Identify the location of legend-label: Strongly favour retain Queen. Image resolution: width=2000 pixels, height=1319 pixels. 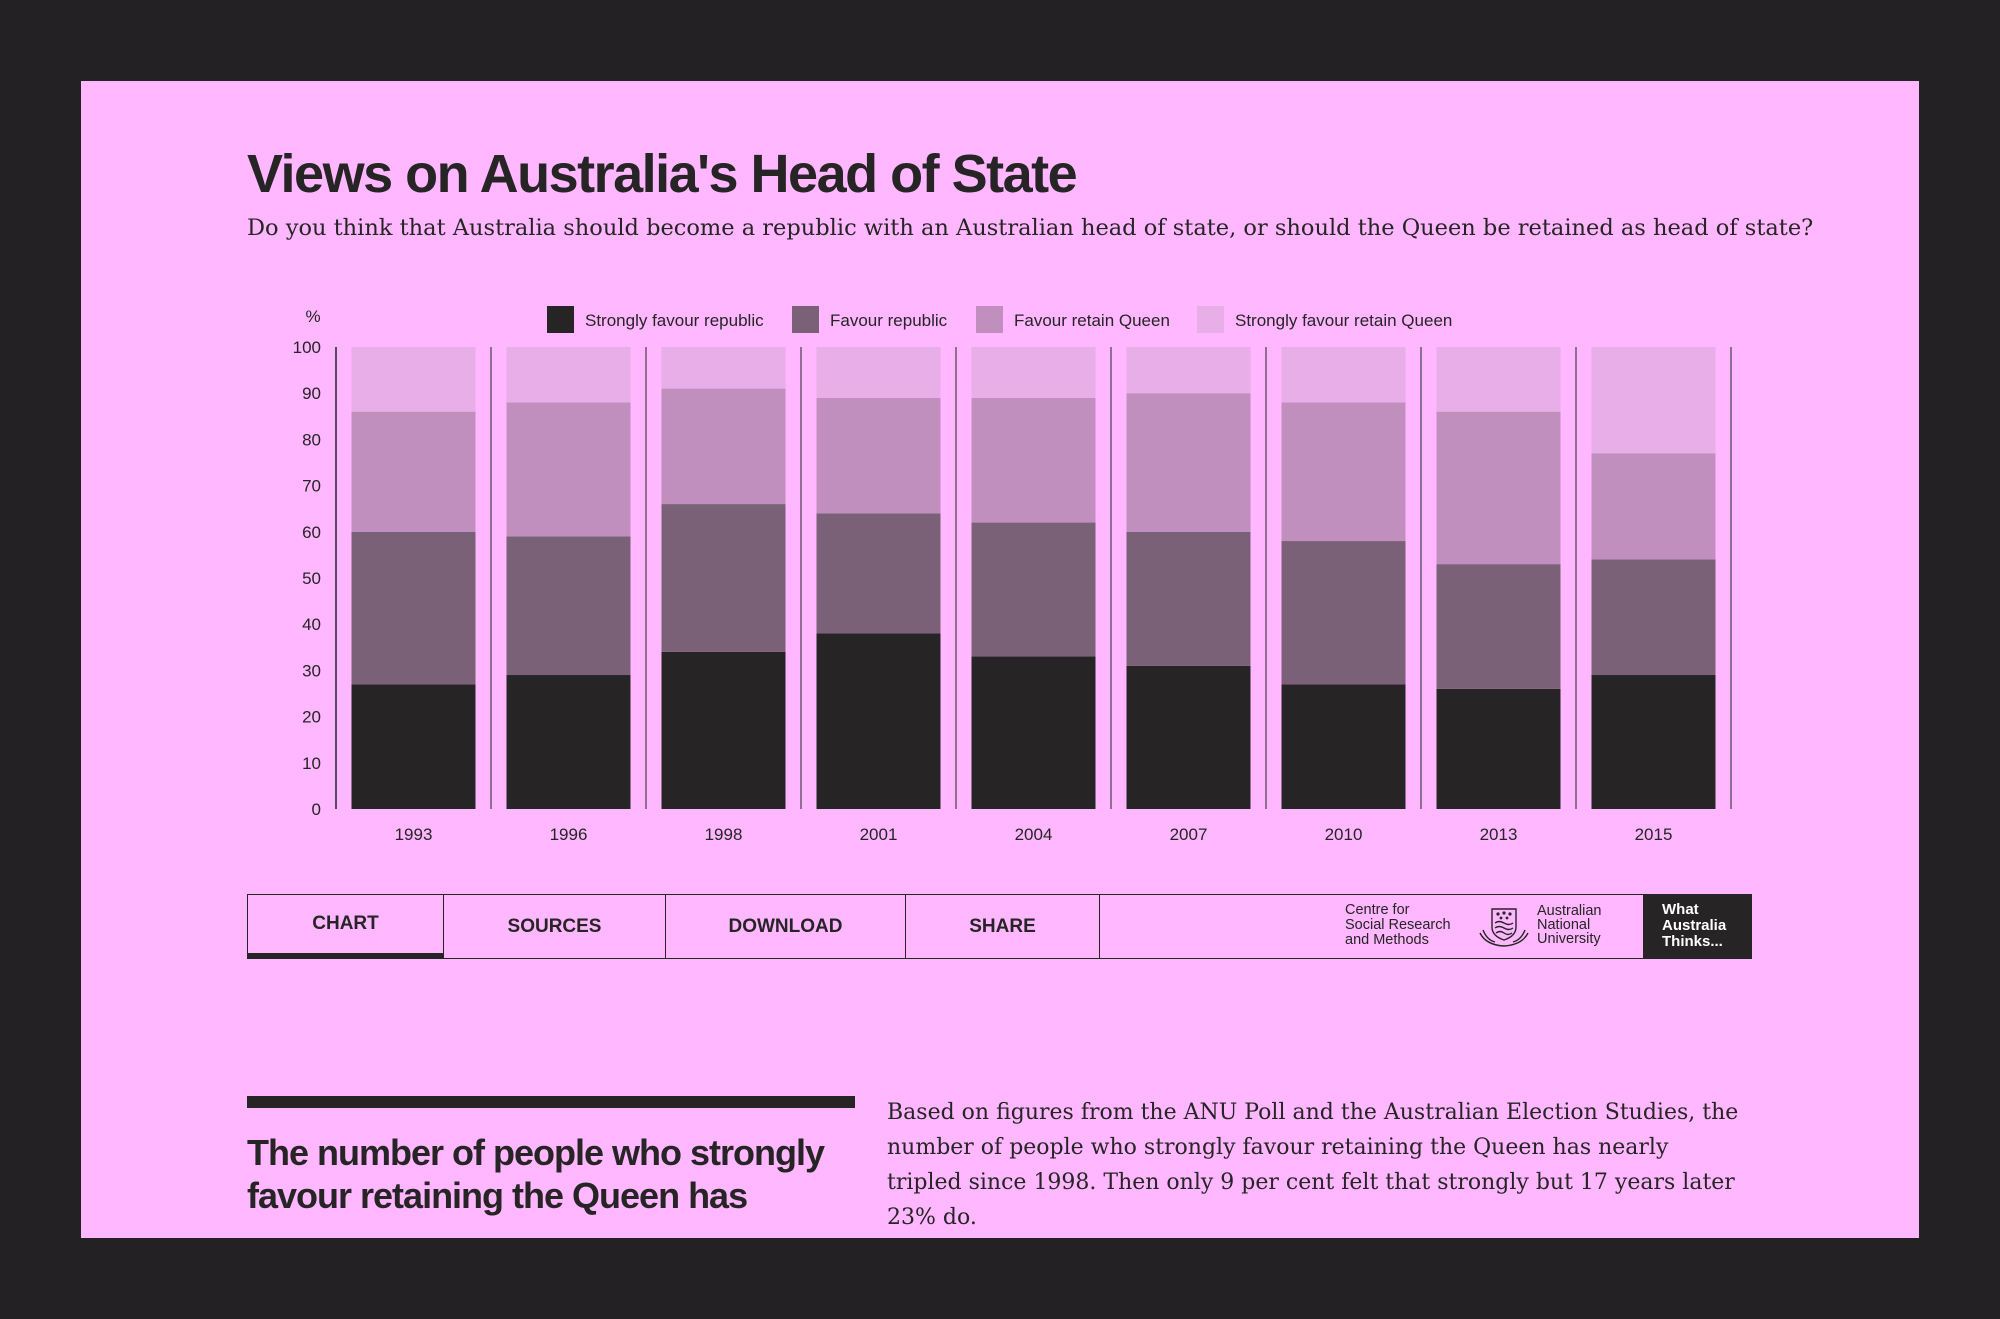
(1343, 320).